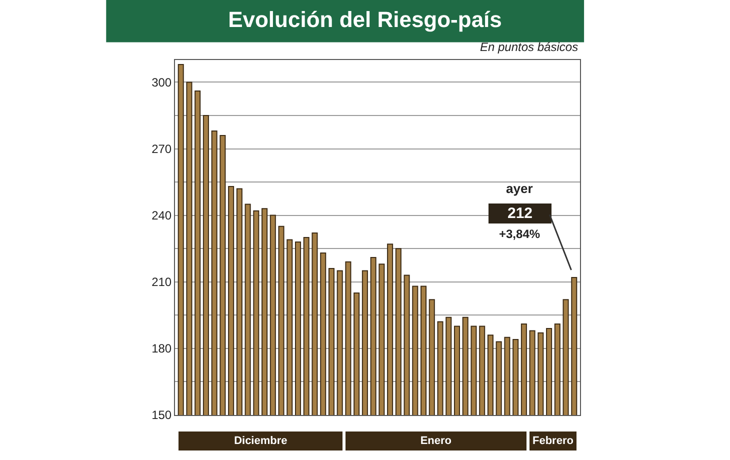 The height and width of the screenshot is (460, 730). I want to click on y-tick-label: 210, so click(162, 282).